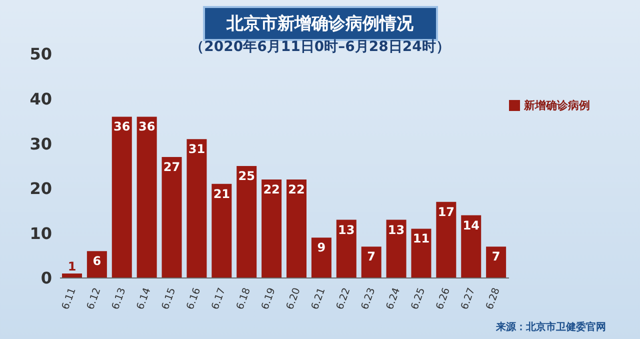 This screenshot has height=339, width=640. What do you see at coordinates (246, 176) in the screenshot?
I see `data-label: 25` at bounding box center [246, 176].